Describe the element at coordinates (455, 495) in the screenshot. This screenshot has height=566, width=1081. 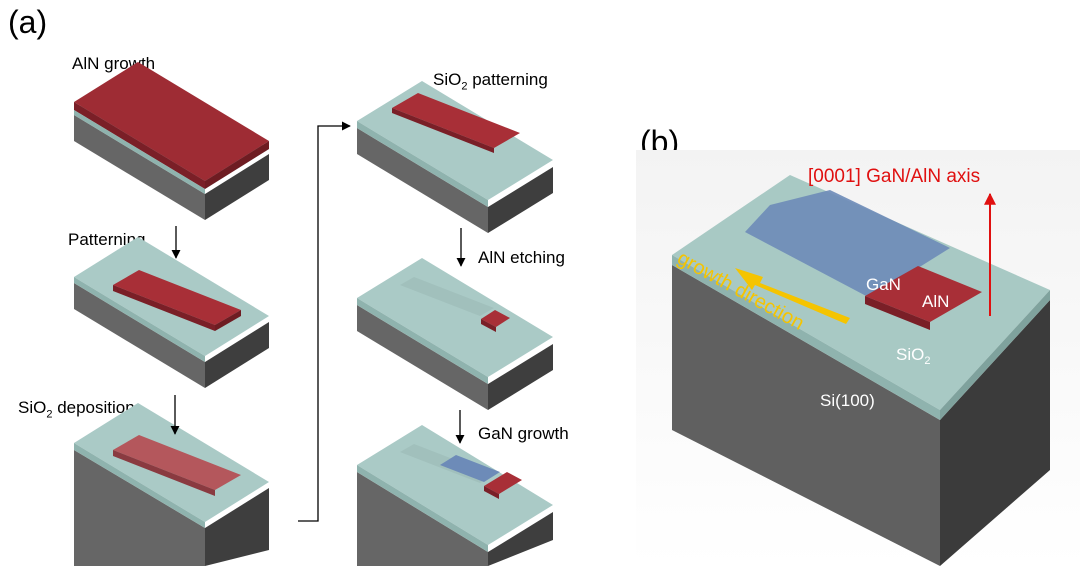
I see `block-gan-growth` at that location.